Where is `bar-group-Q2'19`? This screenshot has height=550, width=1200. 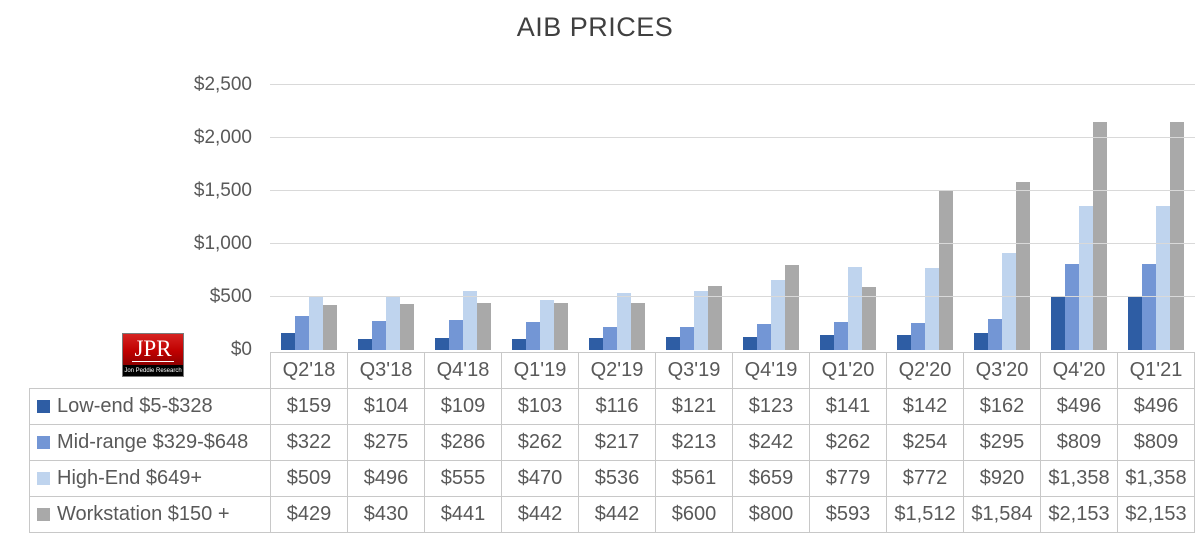
bar-group-Q2'19 is located at coordinates (616, 217).